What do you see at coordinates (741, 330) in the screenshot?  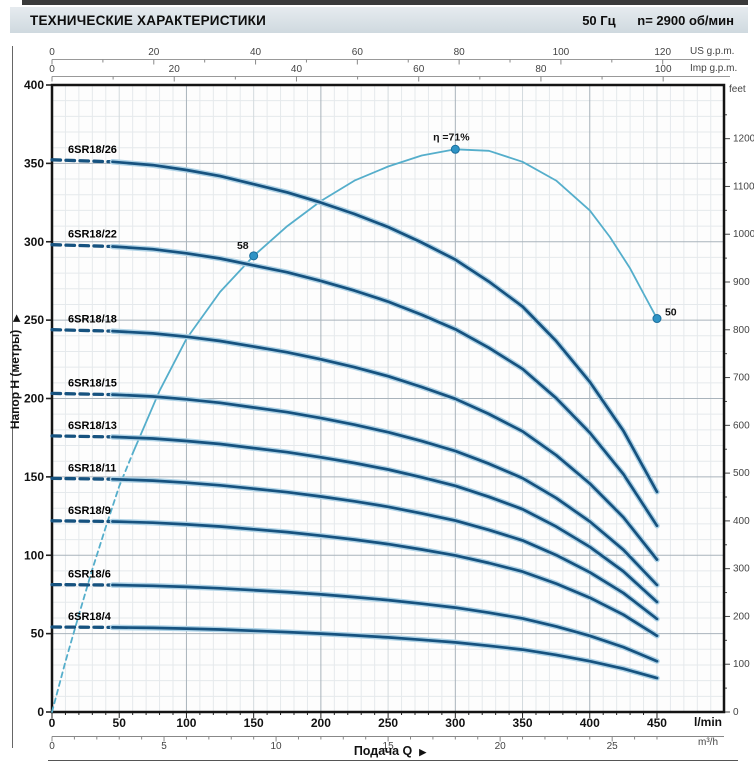 I see `feet-tick-label: 800` at bounding box center [741, 330].